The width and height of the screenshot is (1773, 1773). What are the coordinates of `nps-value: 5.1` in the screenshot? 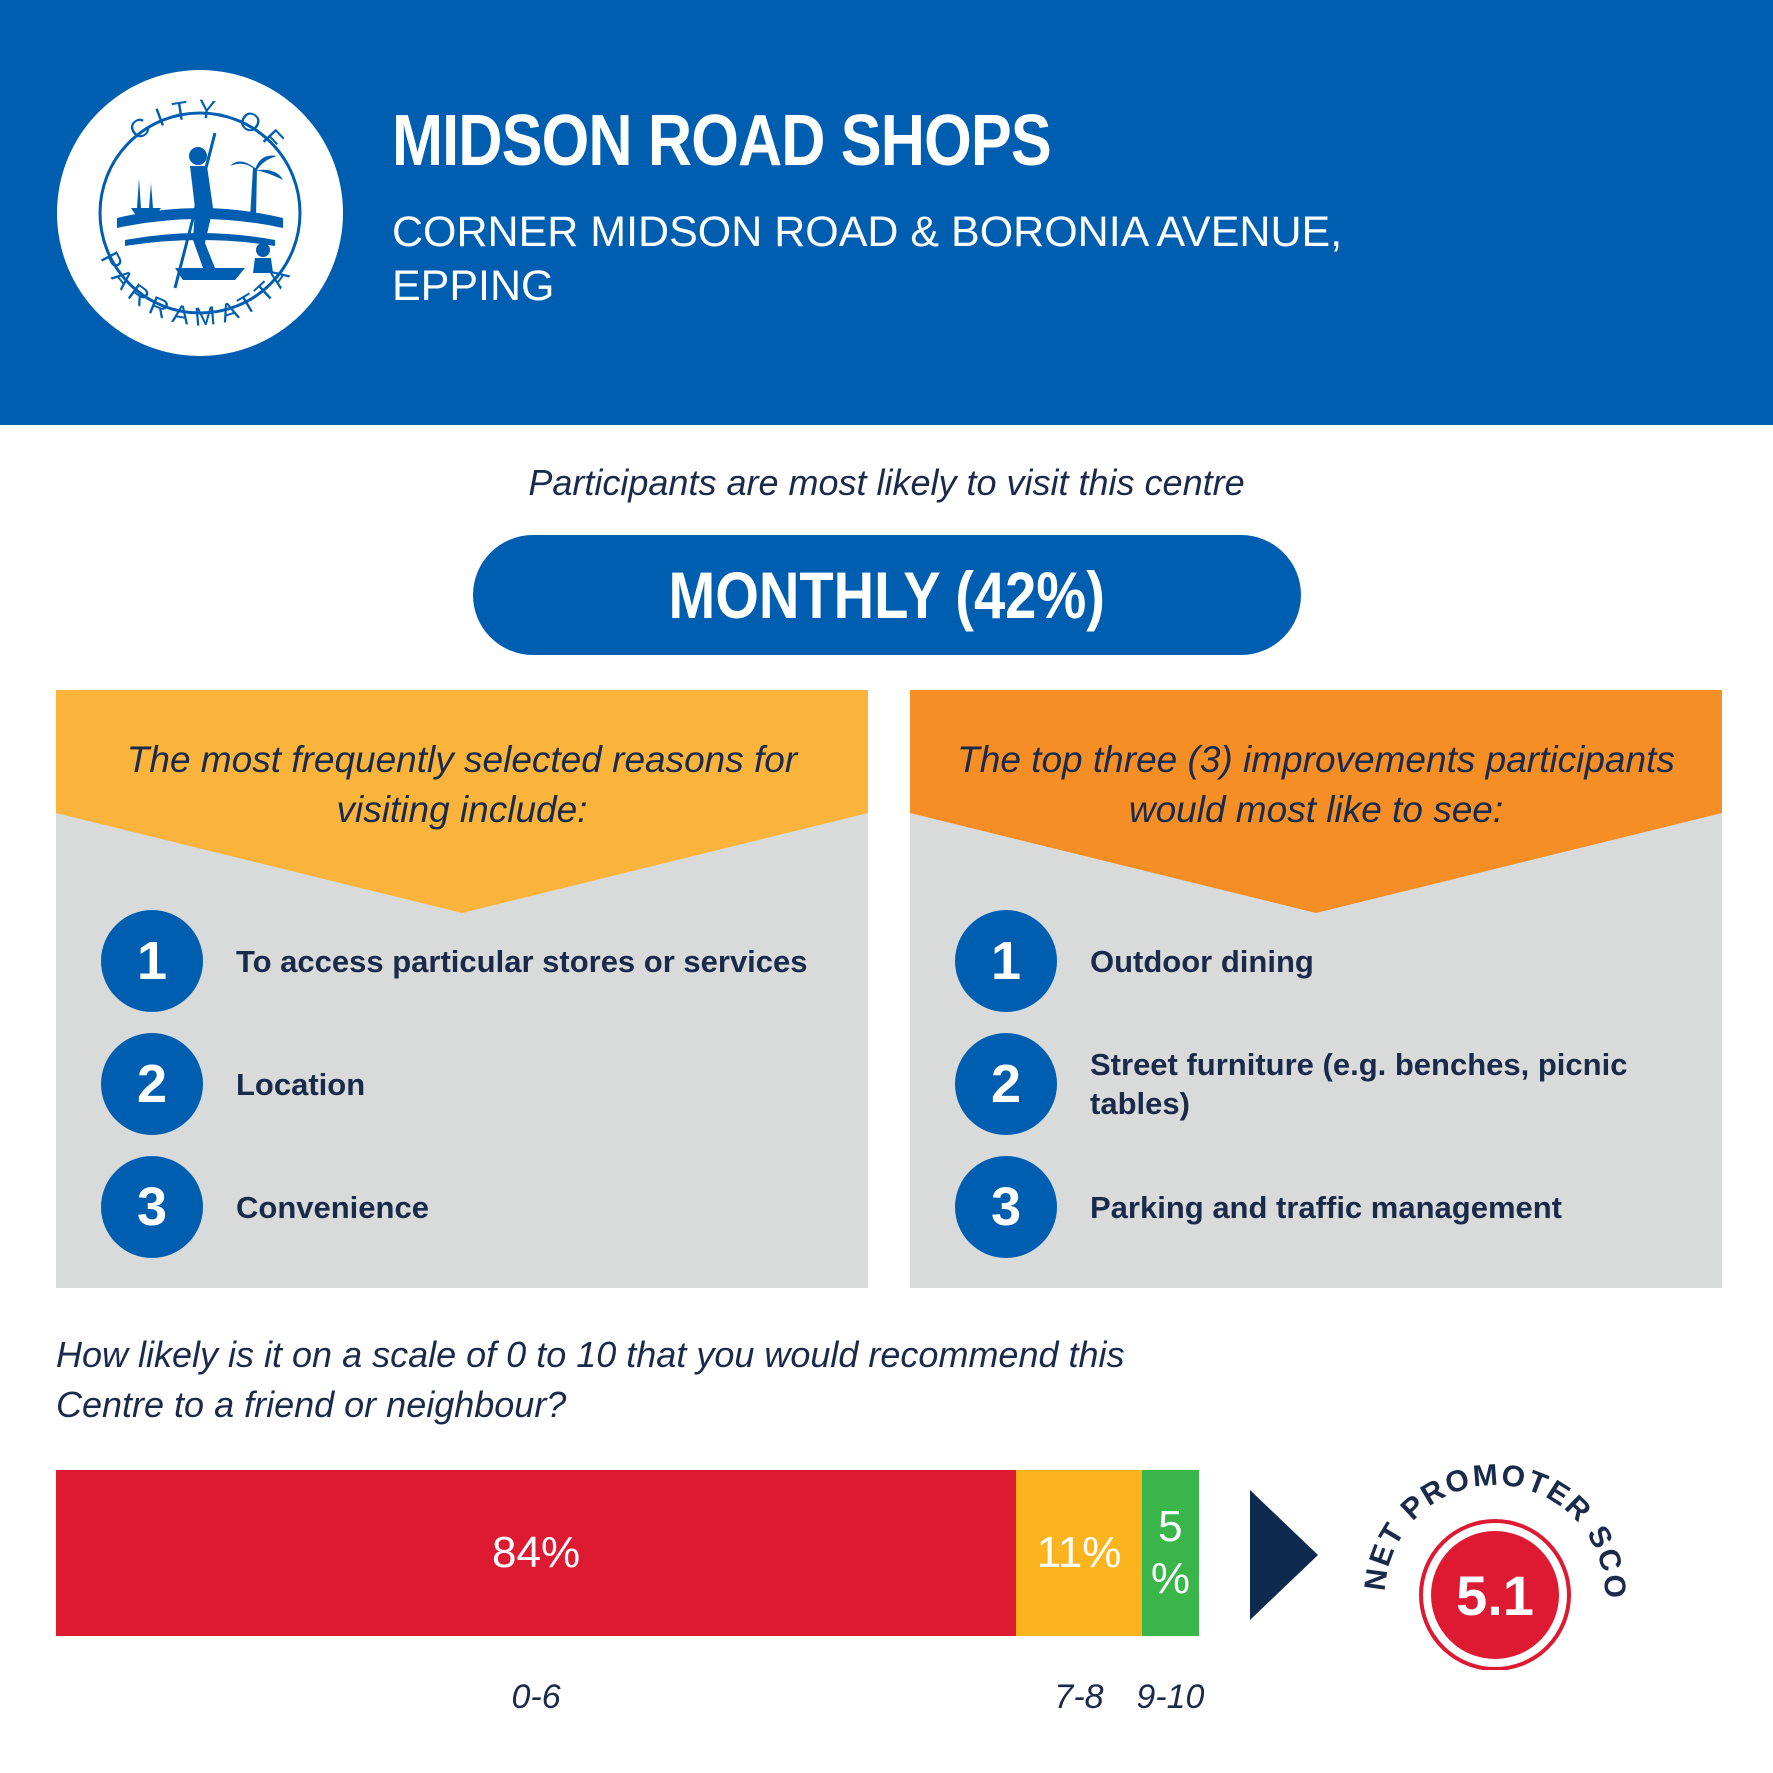 It's located at (1495, 1595).